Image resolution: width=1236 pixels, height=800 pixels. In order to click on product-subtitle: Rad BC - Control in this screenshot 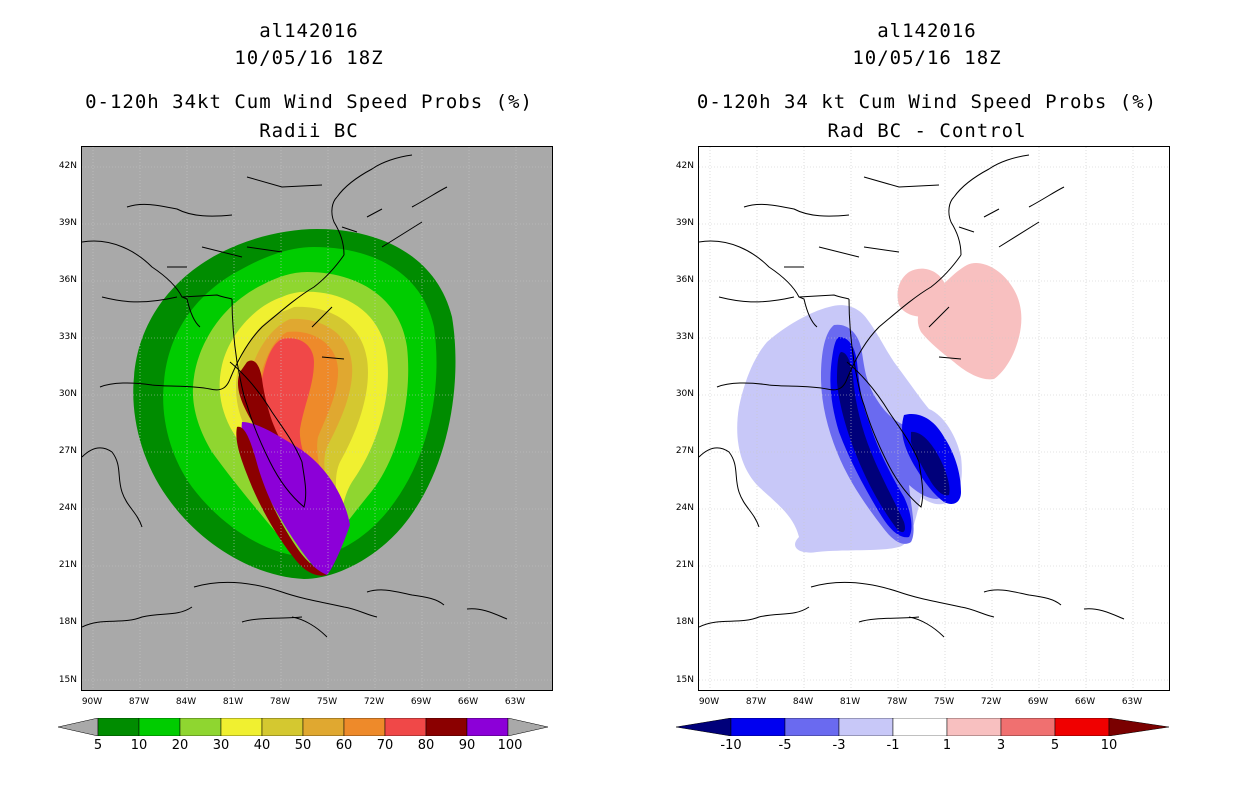, I will do `click(927, 131)`.